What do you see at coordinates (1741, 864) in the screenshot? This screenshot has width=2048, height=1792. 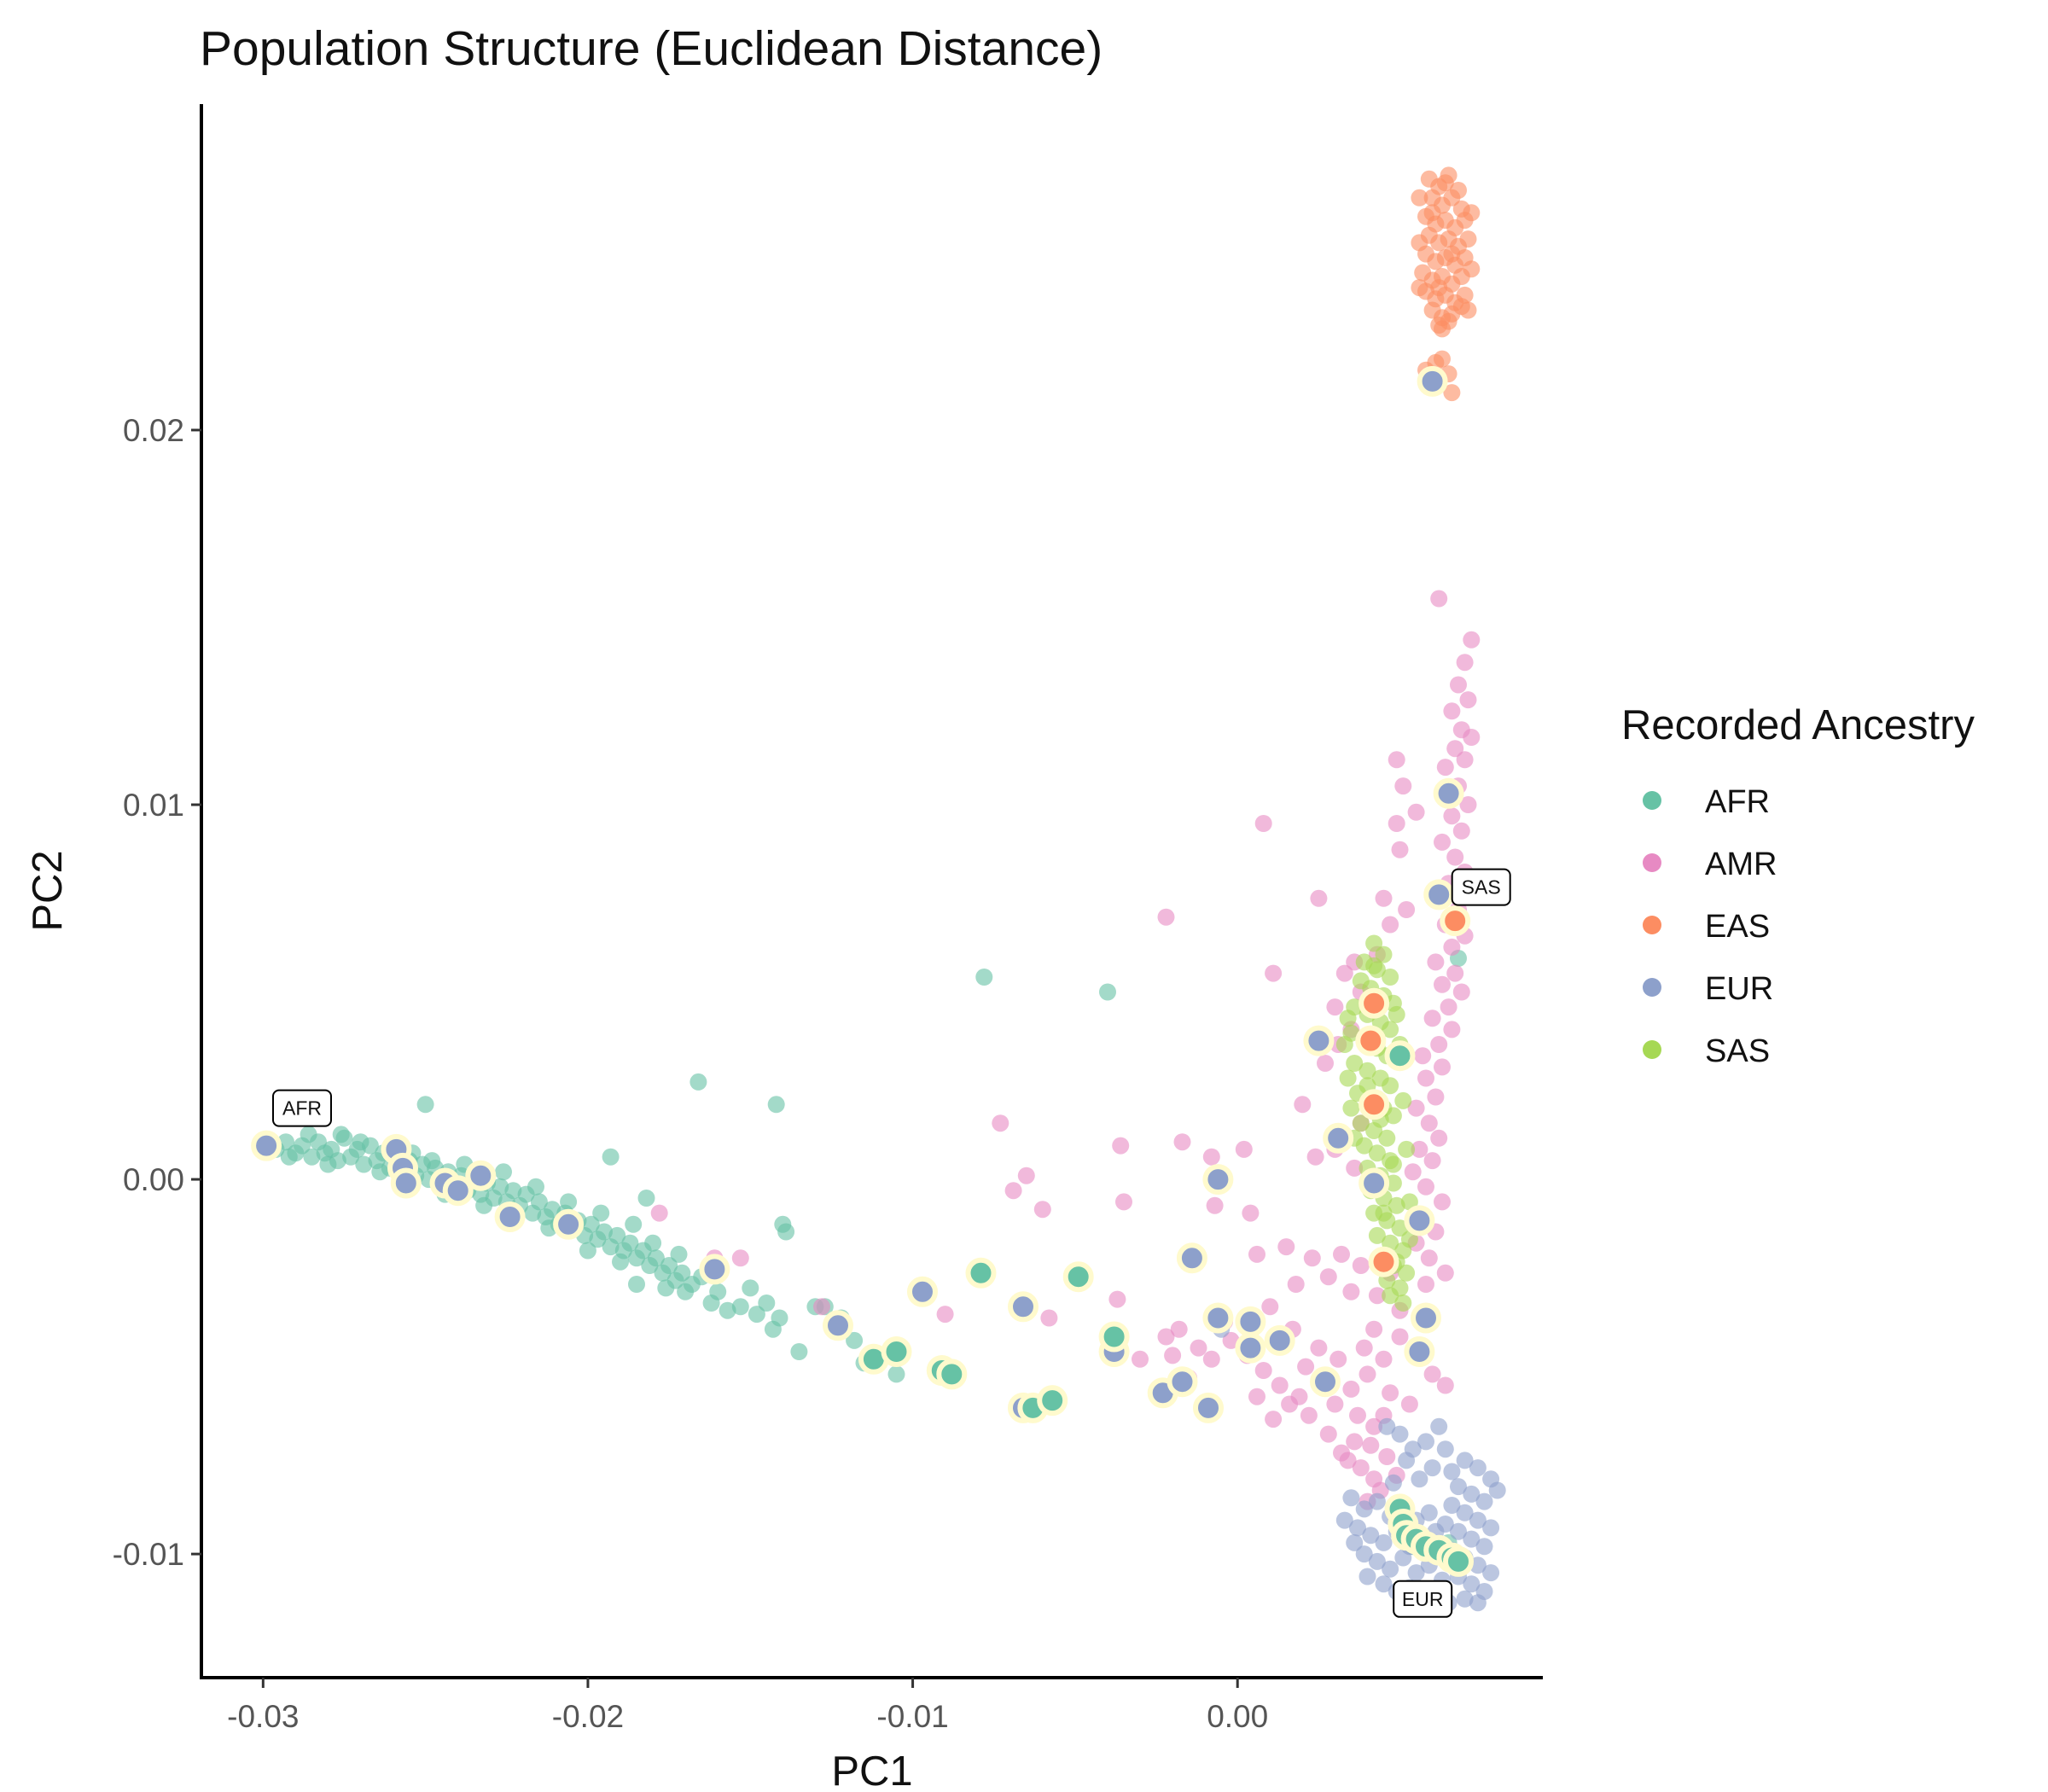 I see `legend-label-amr: AMR` at bounding box center [1741, 864].